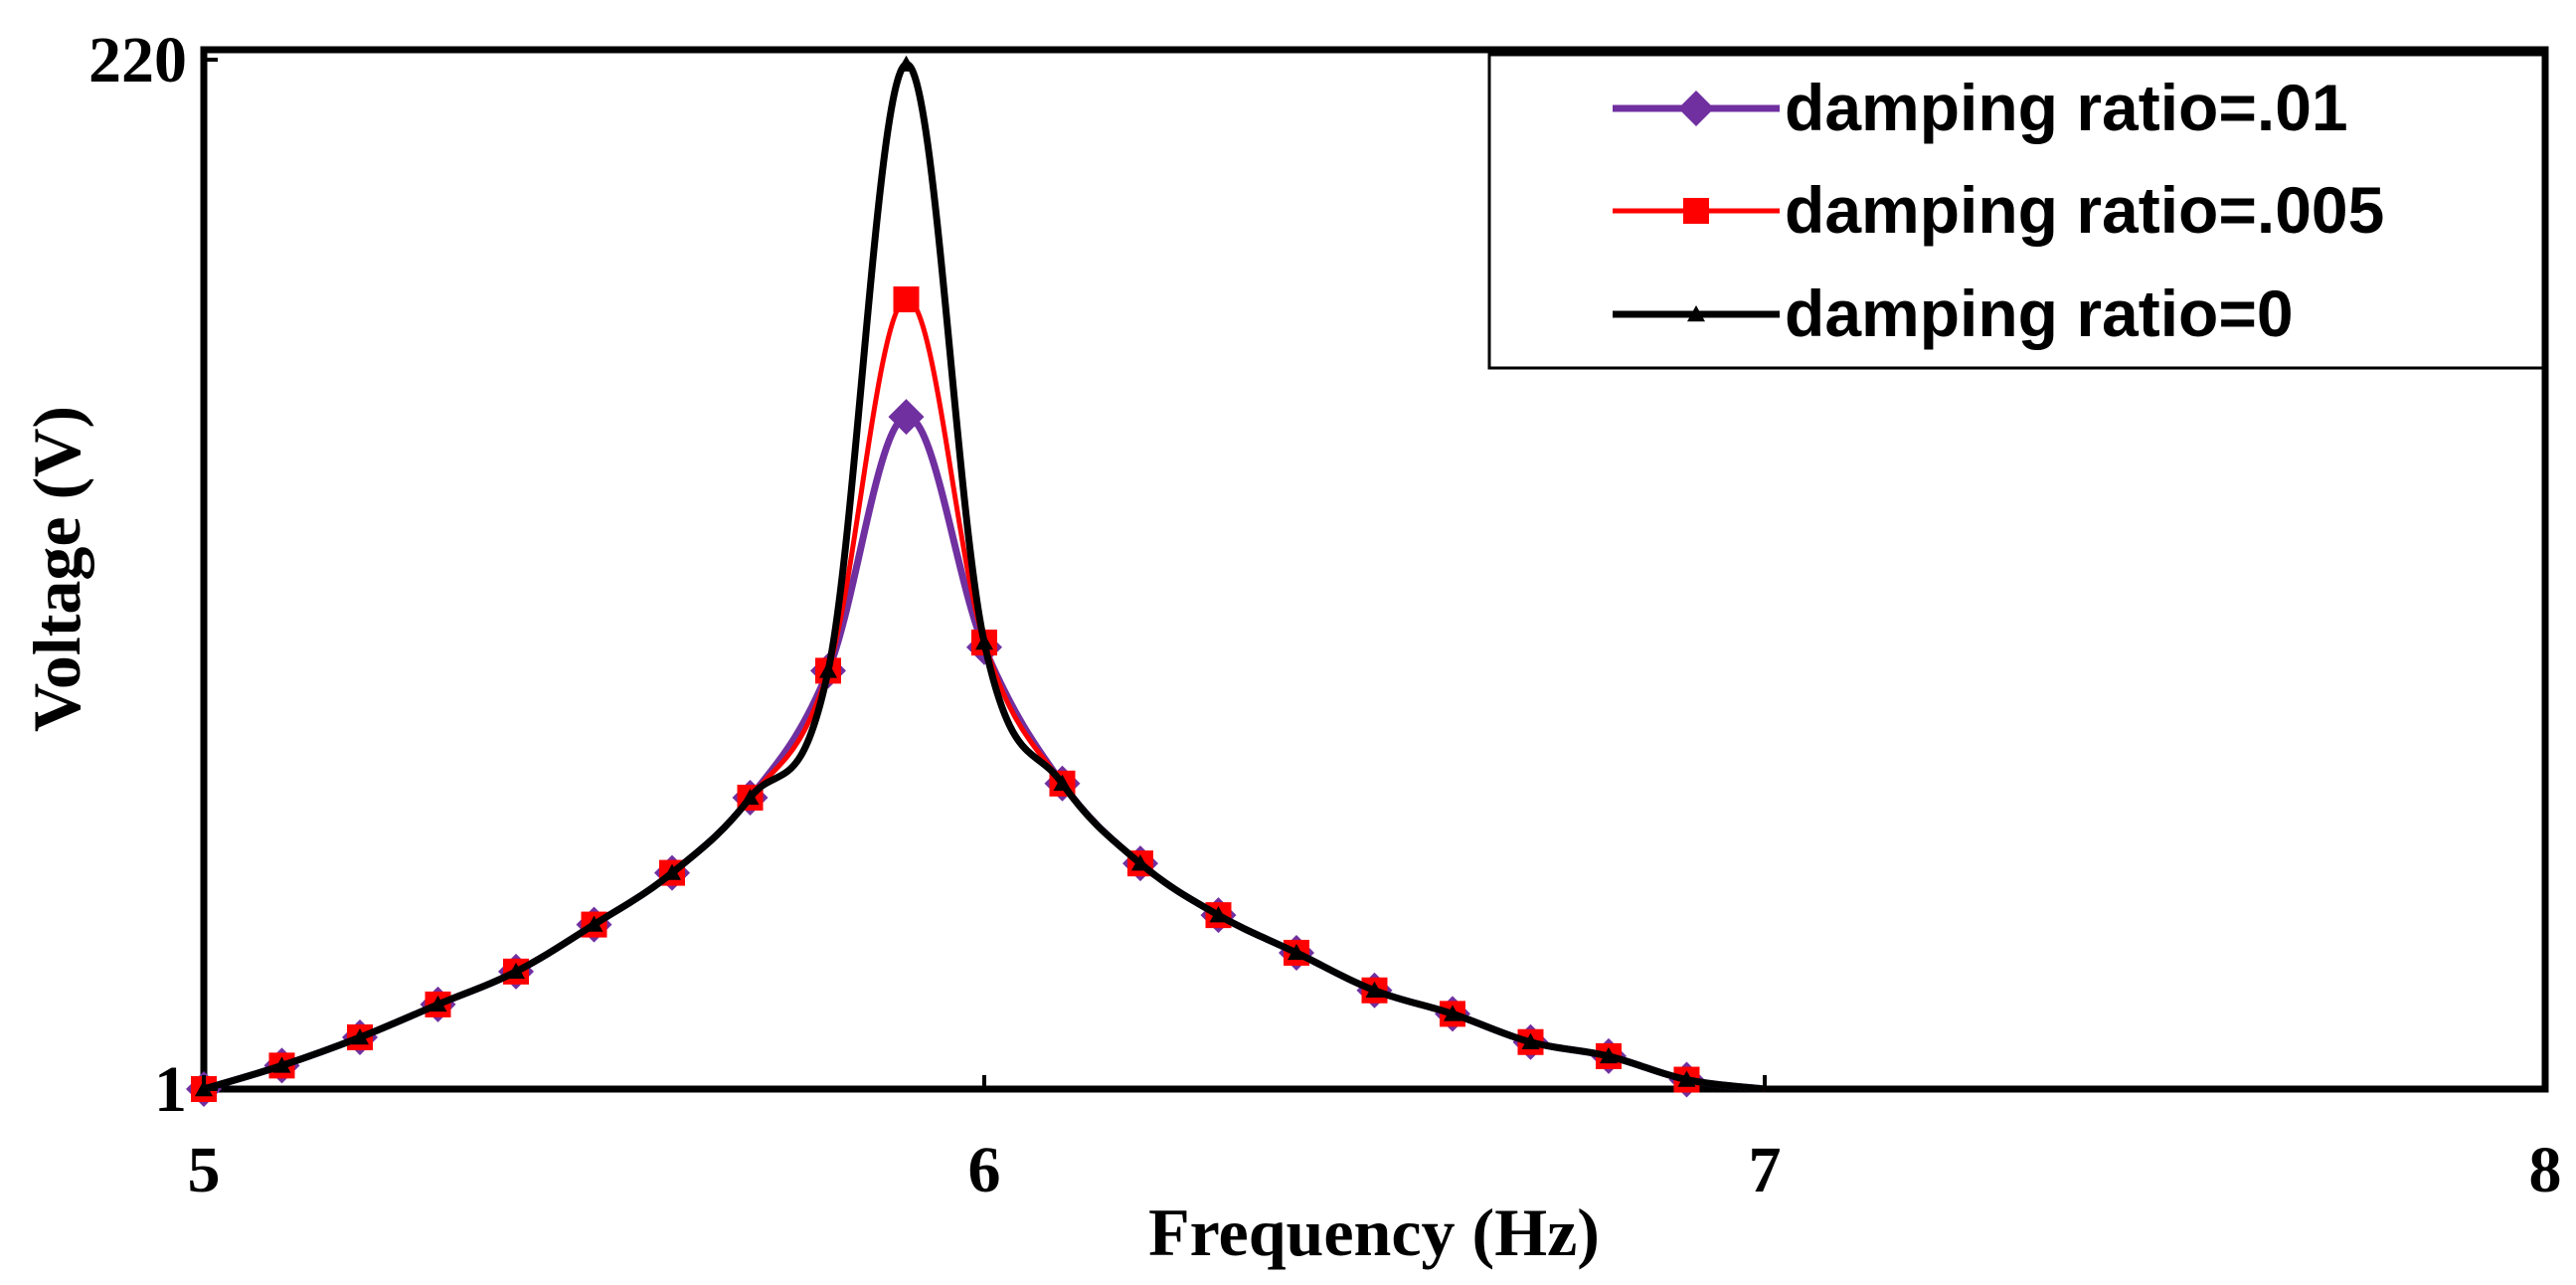  What do you see at coordinates (2039, 313) in the screenshot?
I see `legend-label: damping ratio=0` at bounding box center [2039, 313].